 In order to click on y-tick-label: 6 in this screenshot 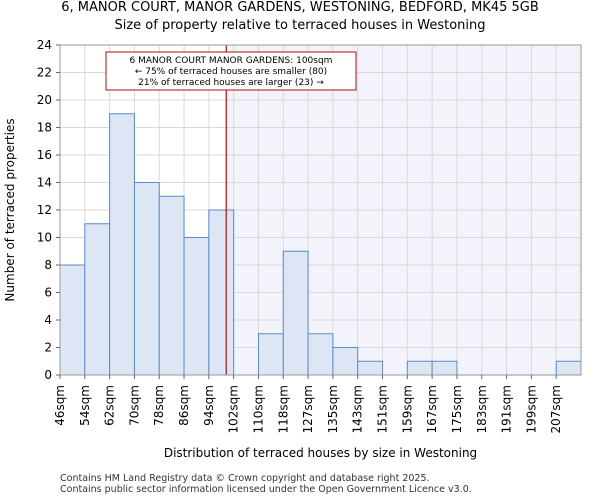, I will do `click(48, 293)`.